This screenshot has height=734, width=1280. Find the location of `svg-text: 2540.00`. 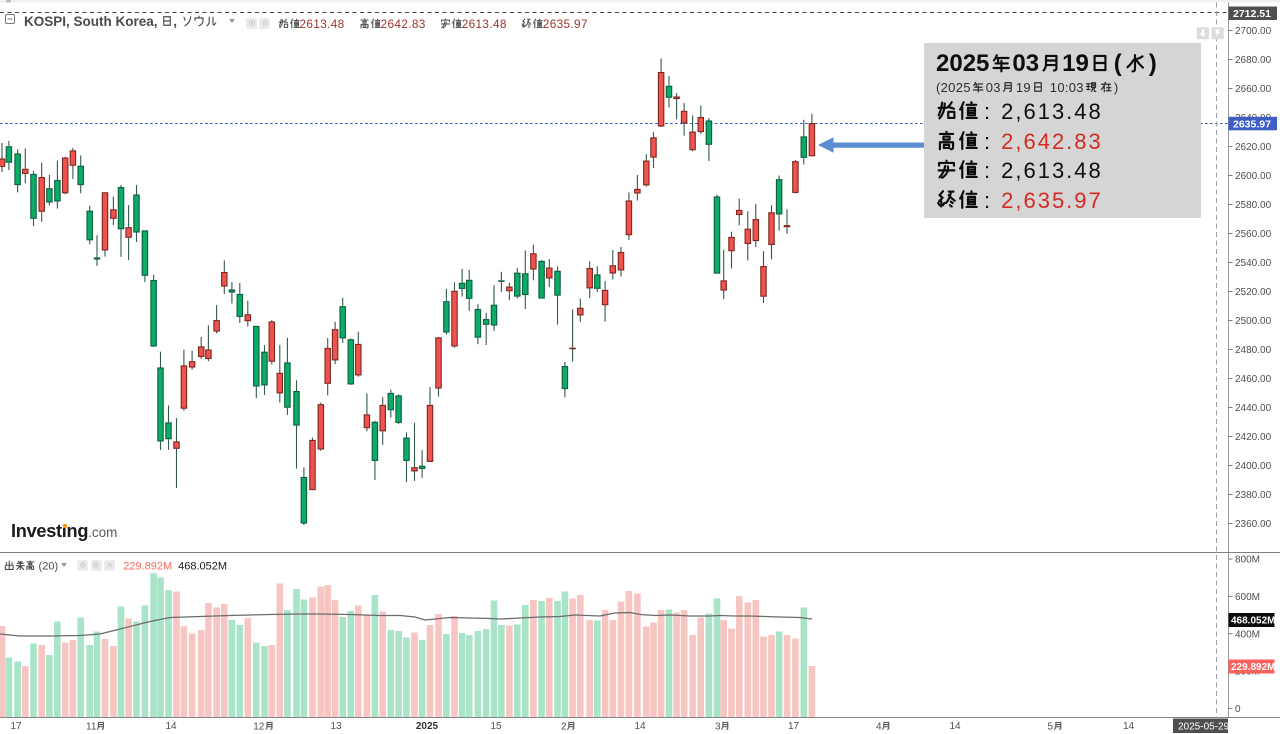

svg-text: 2540.00 is located at coordinates (1253, 263).